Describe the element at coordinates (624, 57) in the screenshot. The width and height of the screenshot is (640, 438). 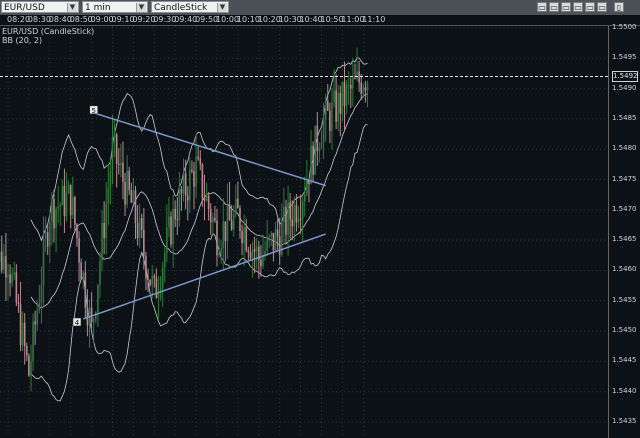
I see `y-tick-label: 1.5495` at that location.